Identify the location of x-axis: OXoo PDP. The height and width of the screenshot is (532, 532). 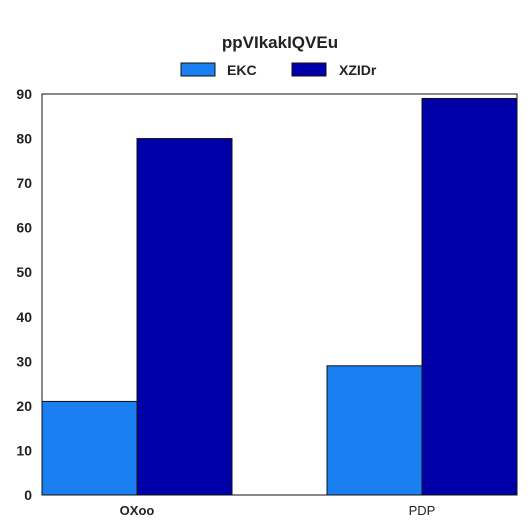
(278, 510).